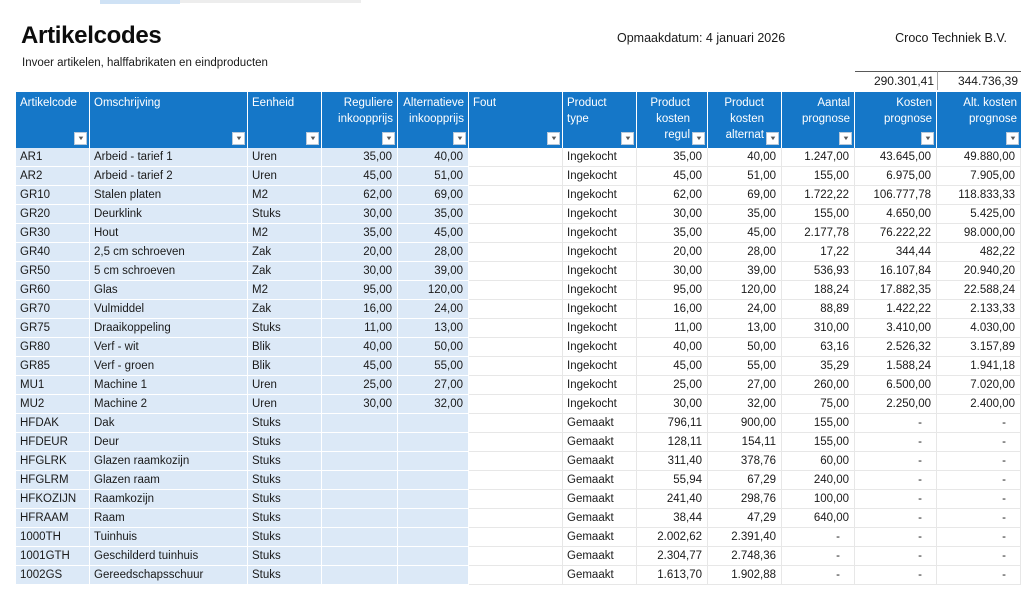 The height and width of the screenshot is (604, 1024). What do you see at coordinates (896, 233) in the screenshot?
I see `table-cell: 76.222,22` at bounding box center [896, 233].